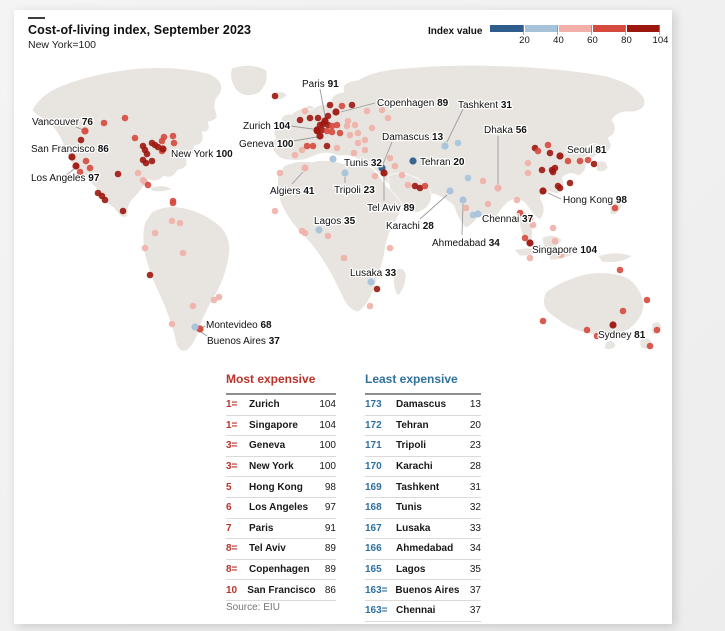 This screenshot has width=725, height=631. I want to click on land-cuba, so click(161, 189).